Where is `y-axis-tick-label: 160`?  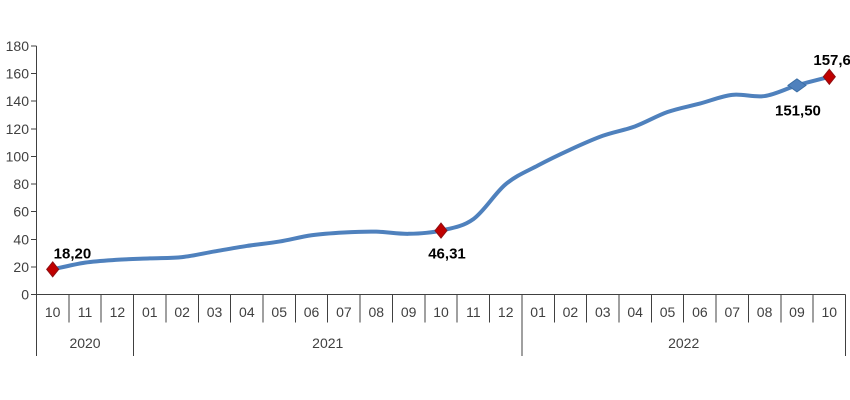
y-axis-tick-label: 160 is located at coordinates (18, 74).